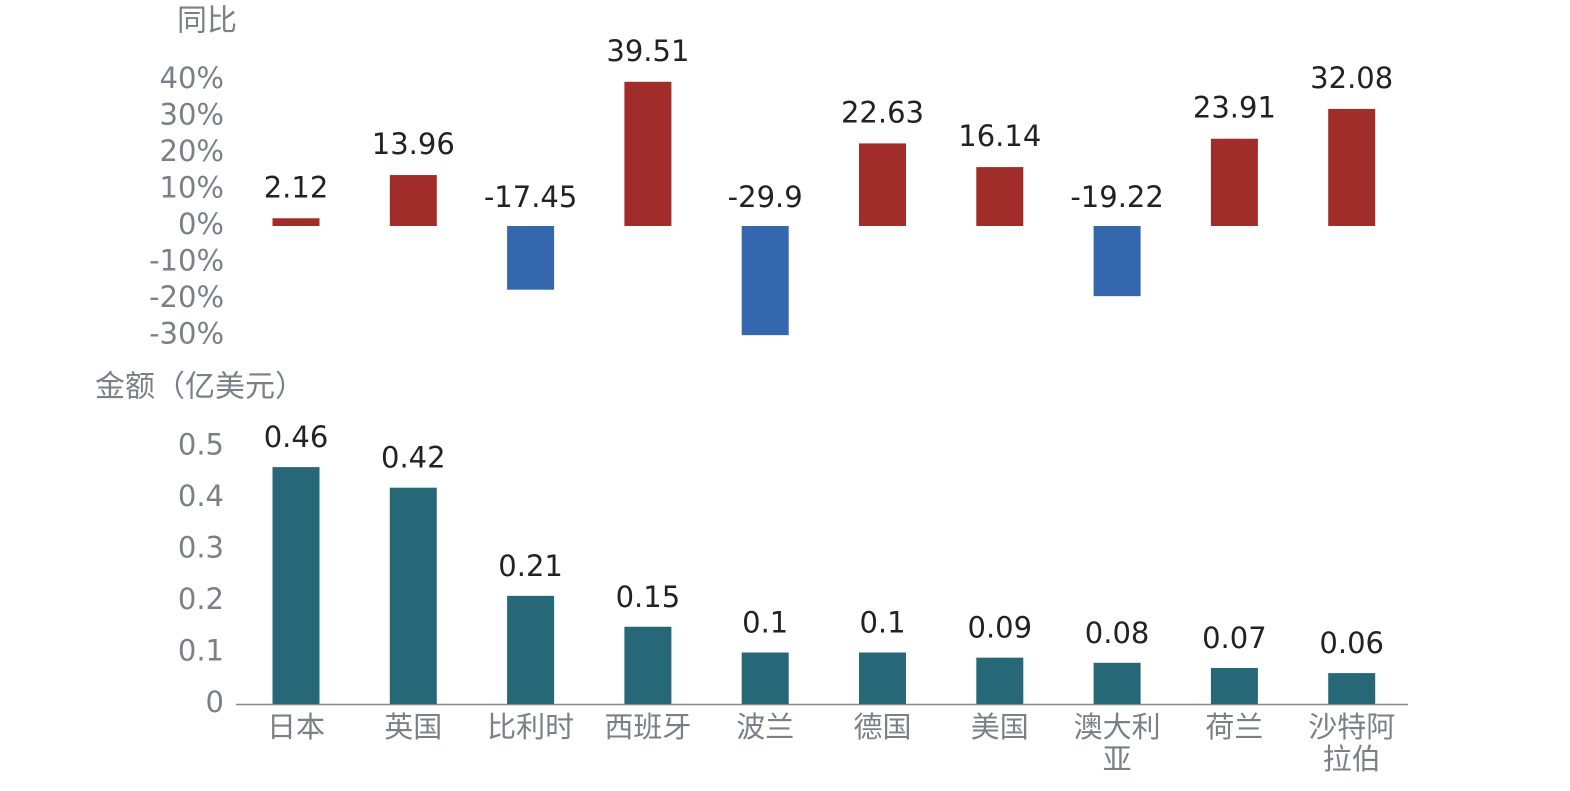 This screenshot has width=1570, height=791. Describe the element at coordinates (647, 727) in the screenshot. I see `x-category-label: 西班牙` at that location.